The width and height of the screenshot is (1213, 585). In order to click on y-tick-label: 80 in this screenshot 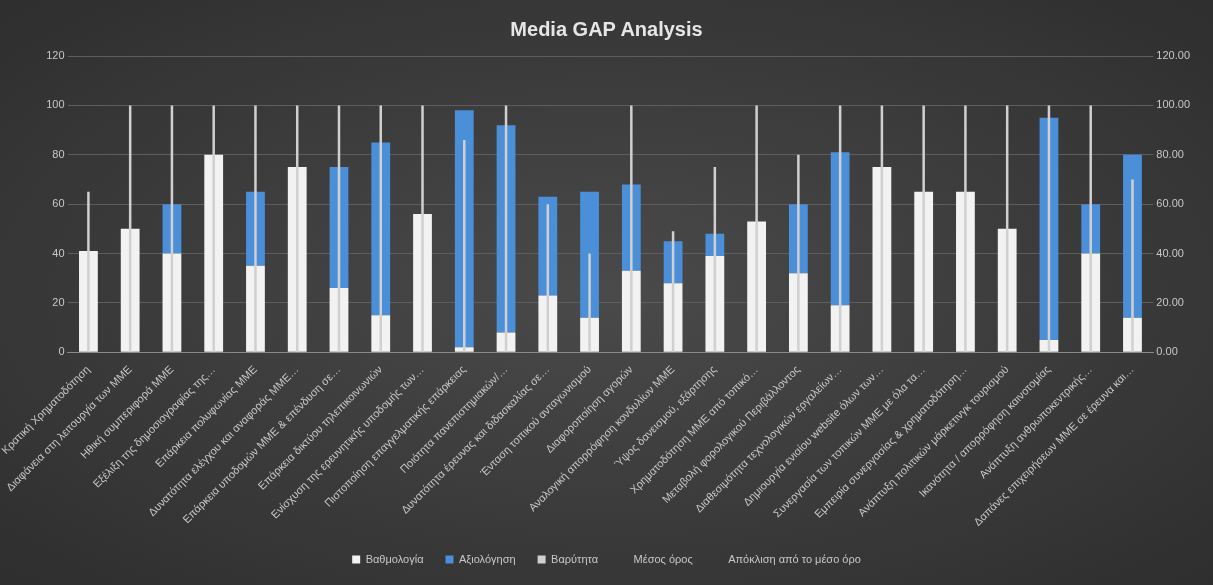, I will do `click(58, 153)`.